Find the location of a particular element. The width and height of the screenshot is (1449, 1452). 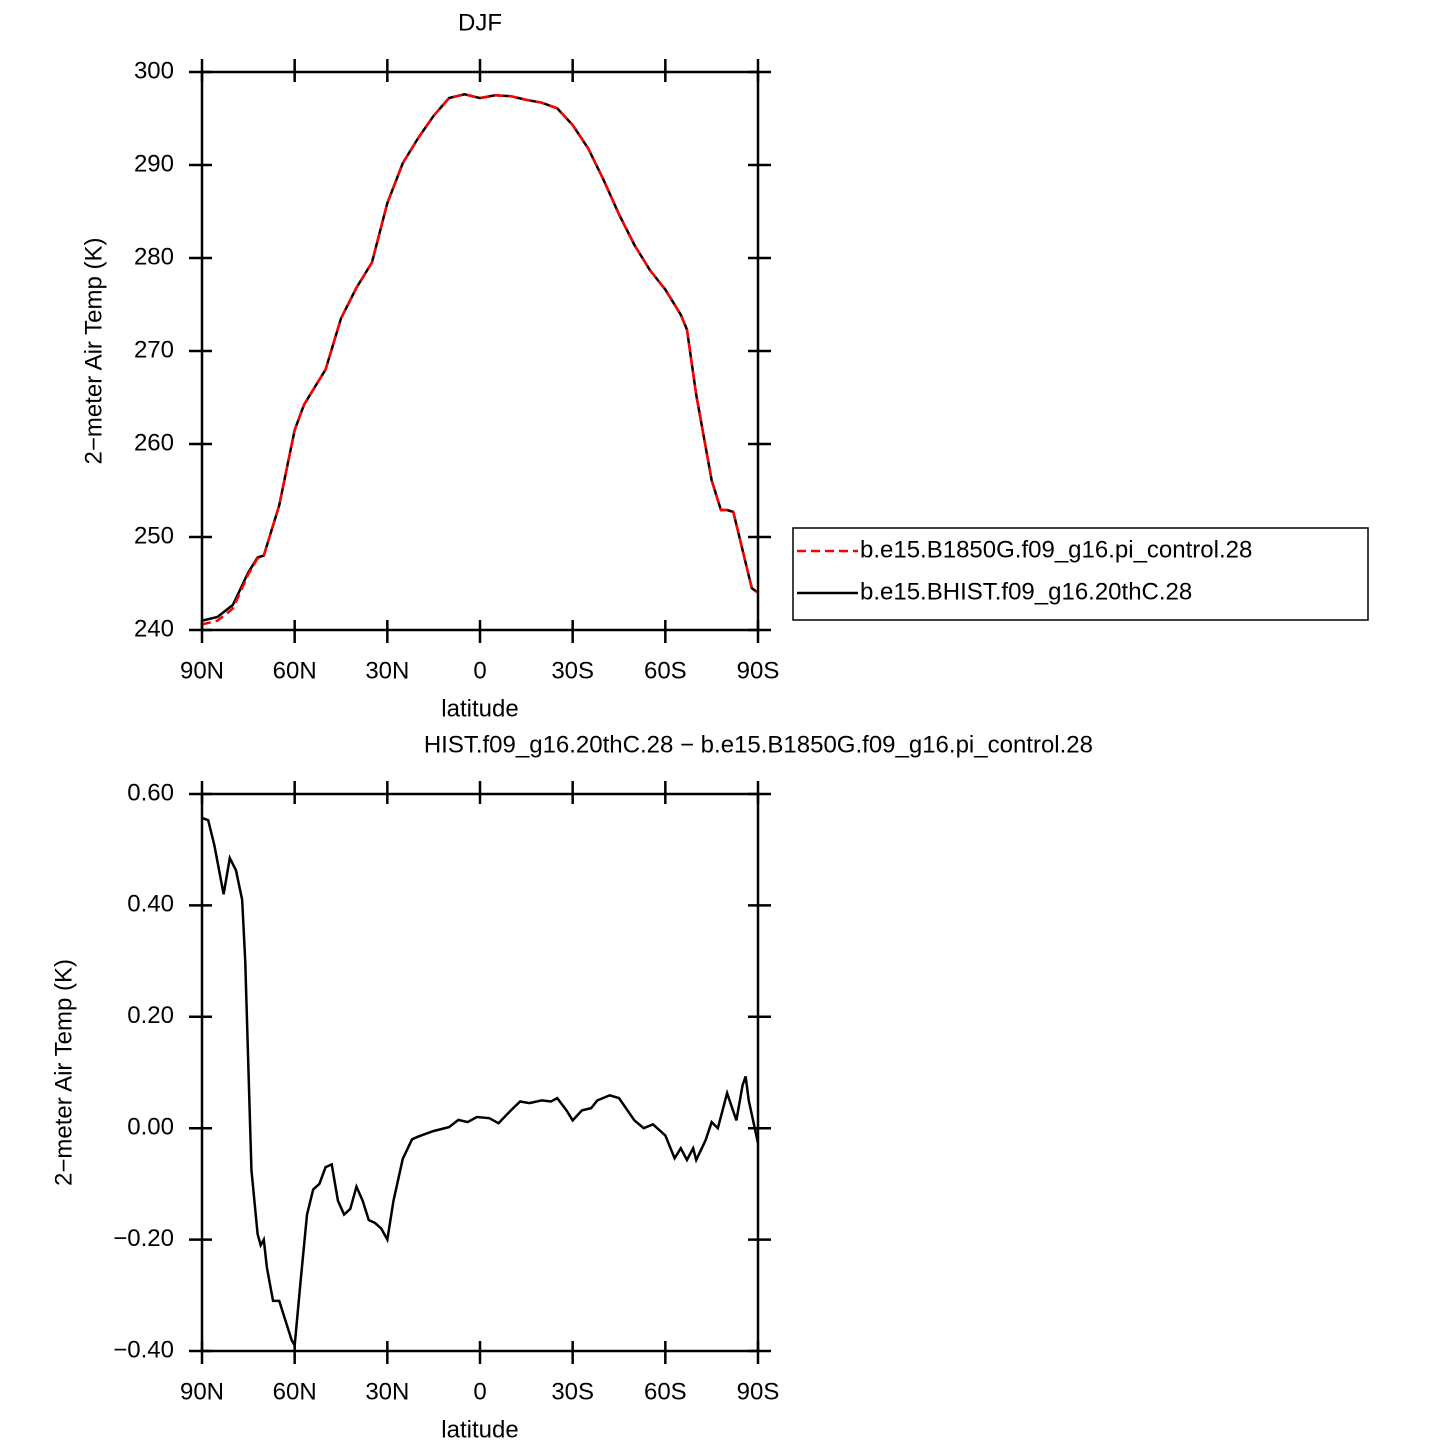

y-tick-label: 280 is located at coordinates (154, 256).